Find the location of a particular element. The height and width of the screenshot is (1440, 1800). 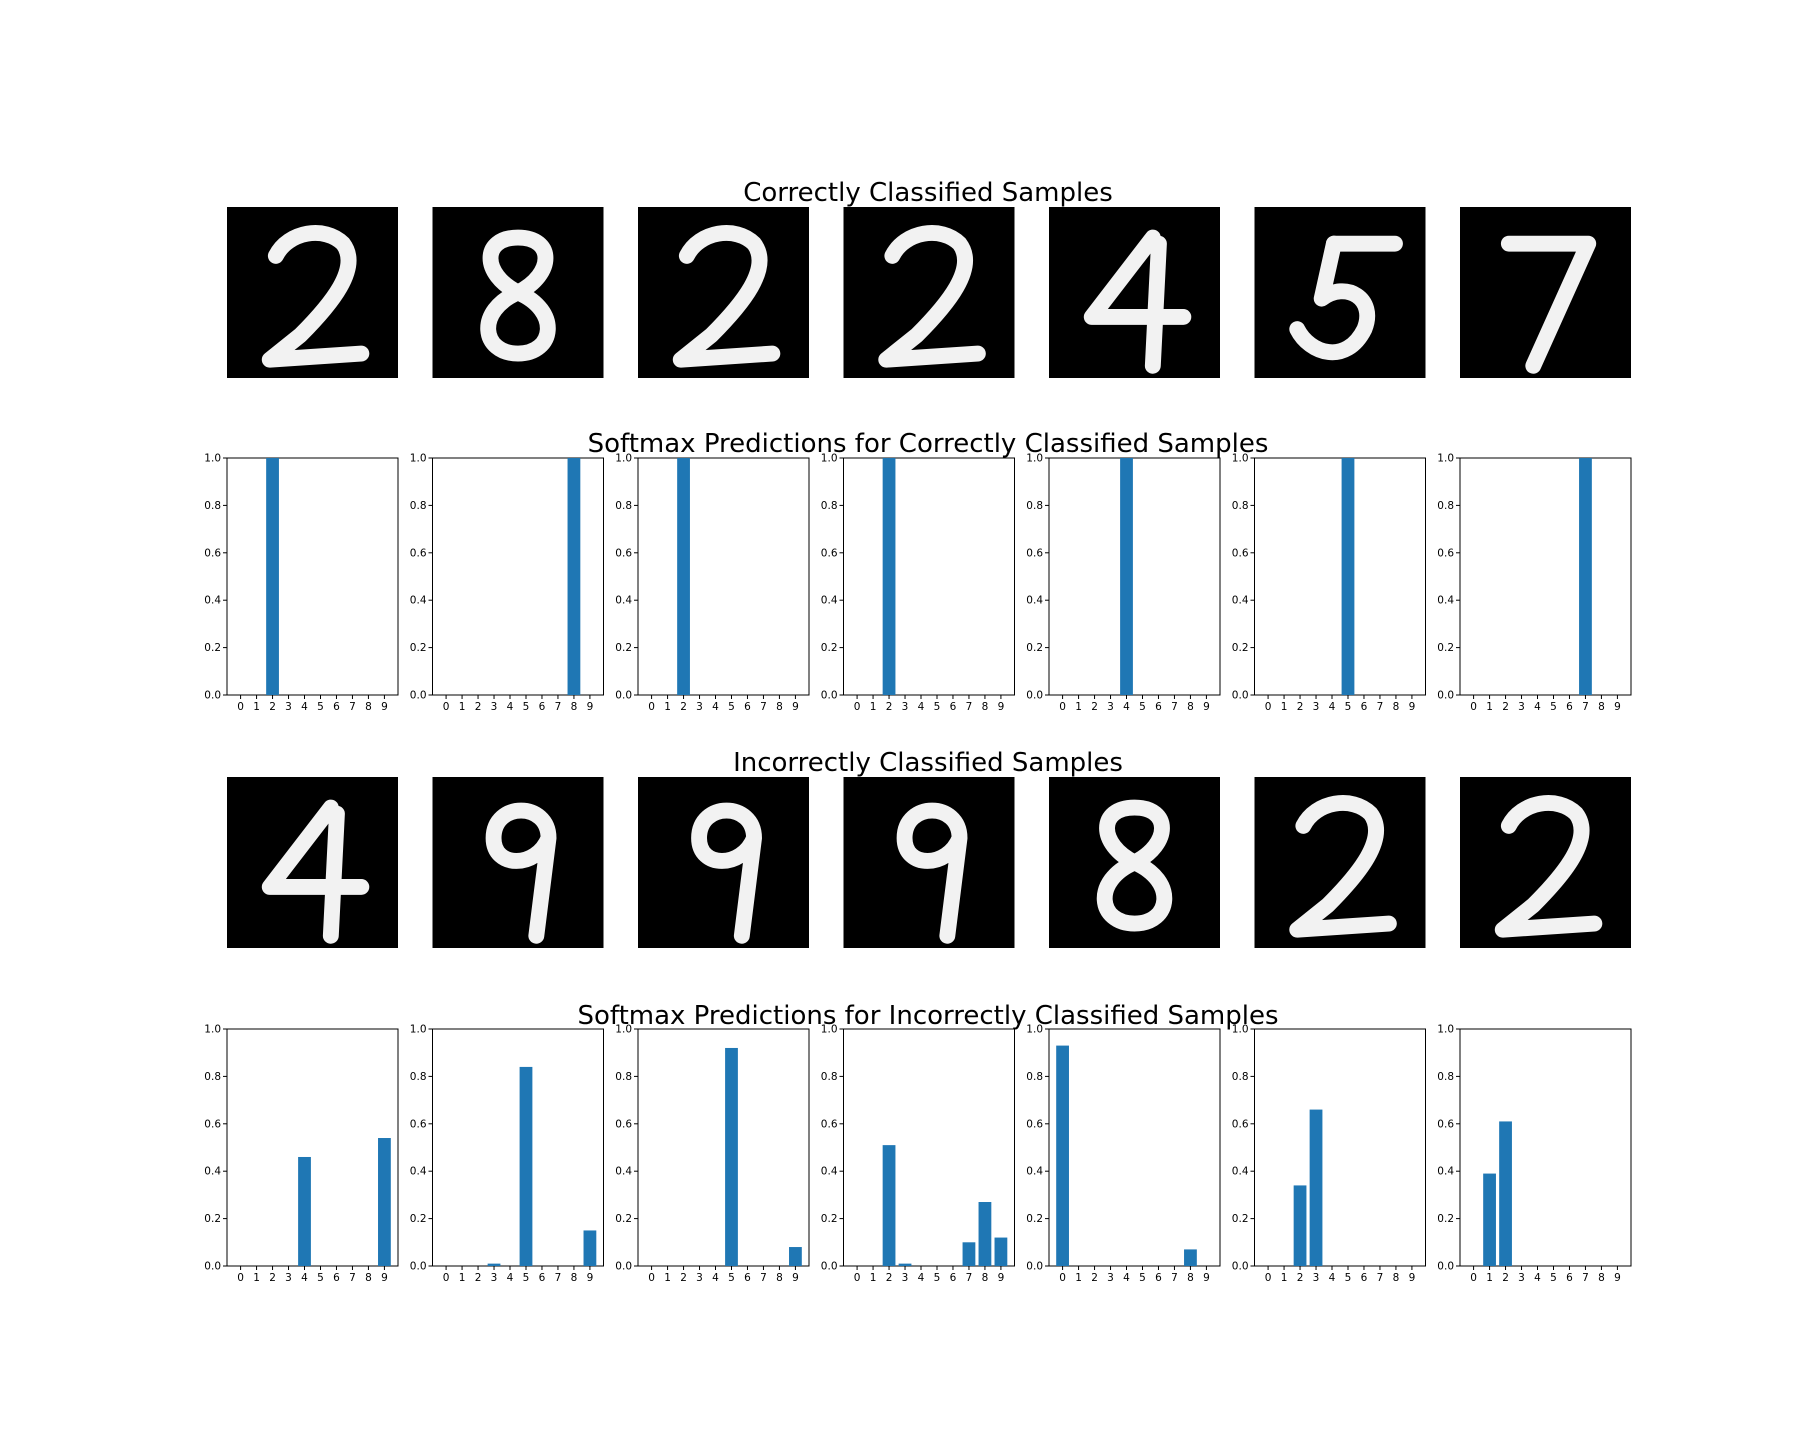

incorrect-images-row is located at coordinates (929, 862).